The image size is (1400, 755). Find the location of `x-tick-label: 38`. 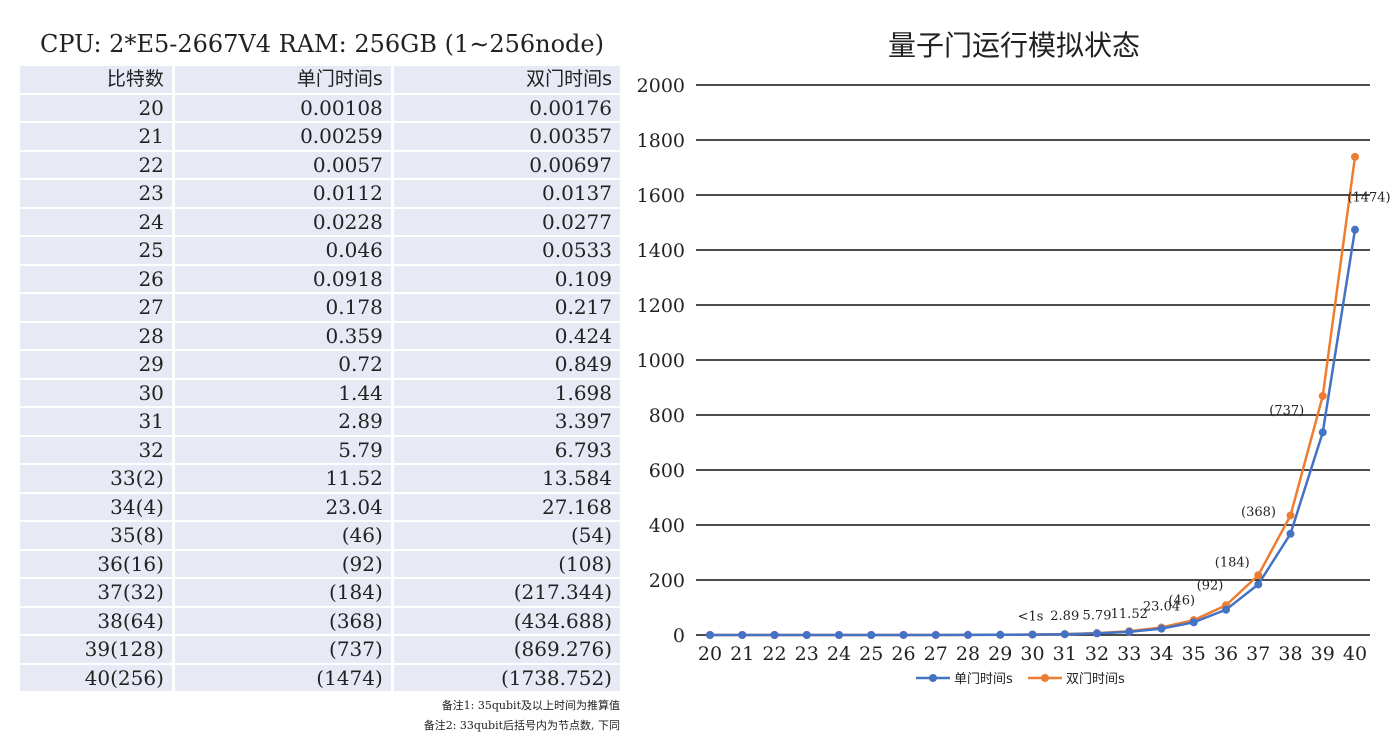

x-tick-label: 38 is located at coordinates (1290, 654).